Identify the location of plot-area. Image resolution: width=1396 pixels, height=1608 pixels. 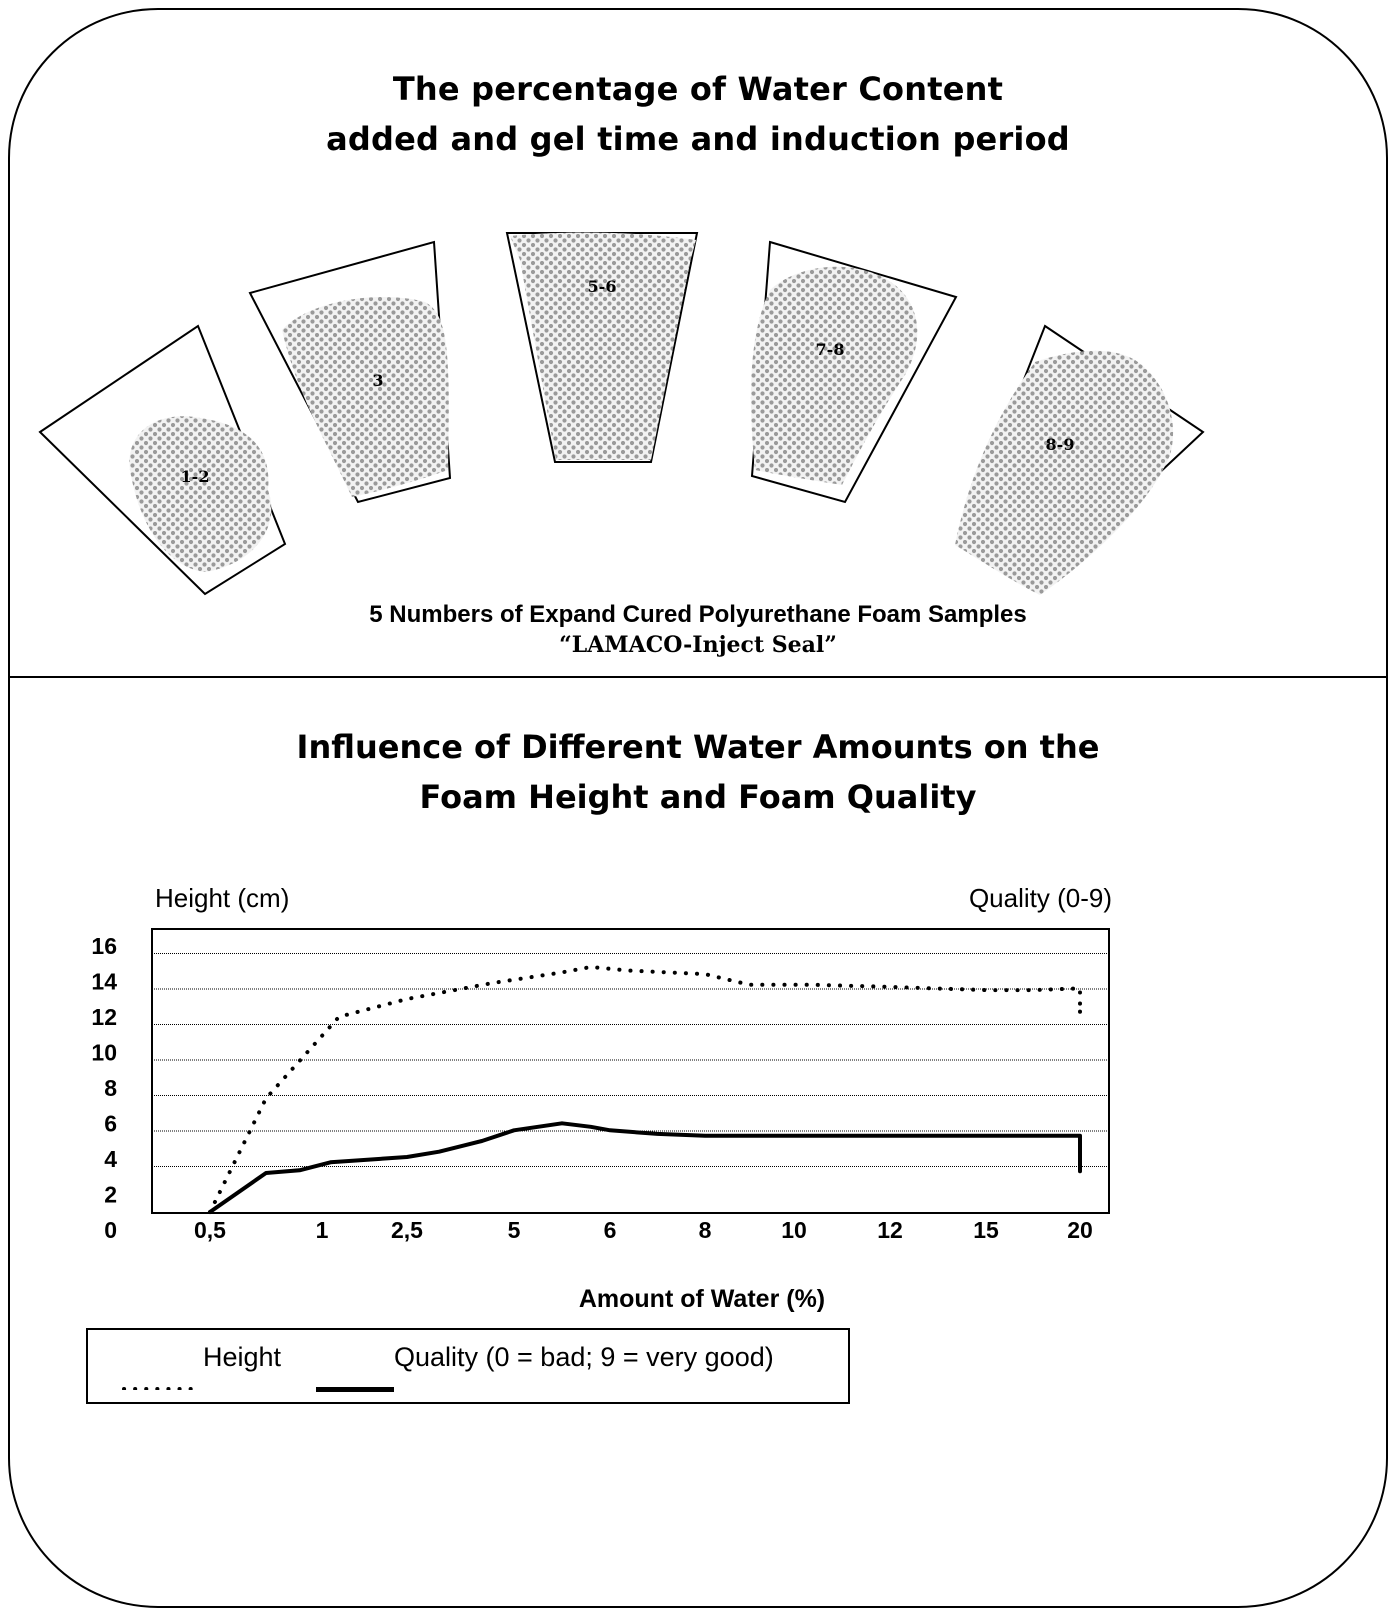
(630, 1071).